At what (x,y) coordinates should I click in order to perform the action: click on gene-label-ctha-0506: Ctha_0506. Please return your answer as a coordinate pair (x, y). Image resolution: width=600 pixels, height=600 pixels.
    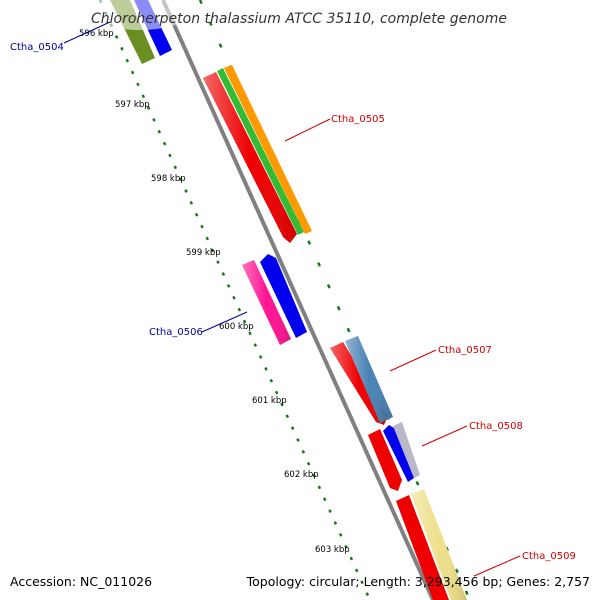
    Looking at the image, I should click on (176, 332).